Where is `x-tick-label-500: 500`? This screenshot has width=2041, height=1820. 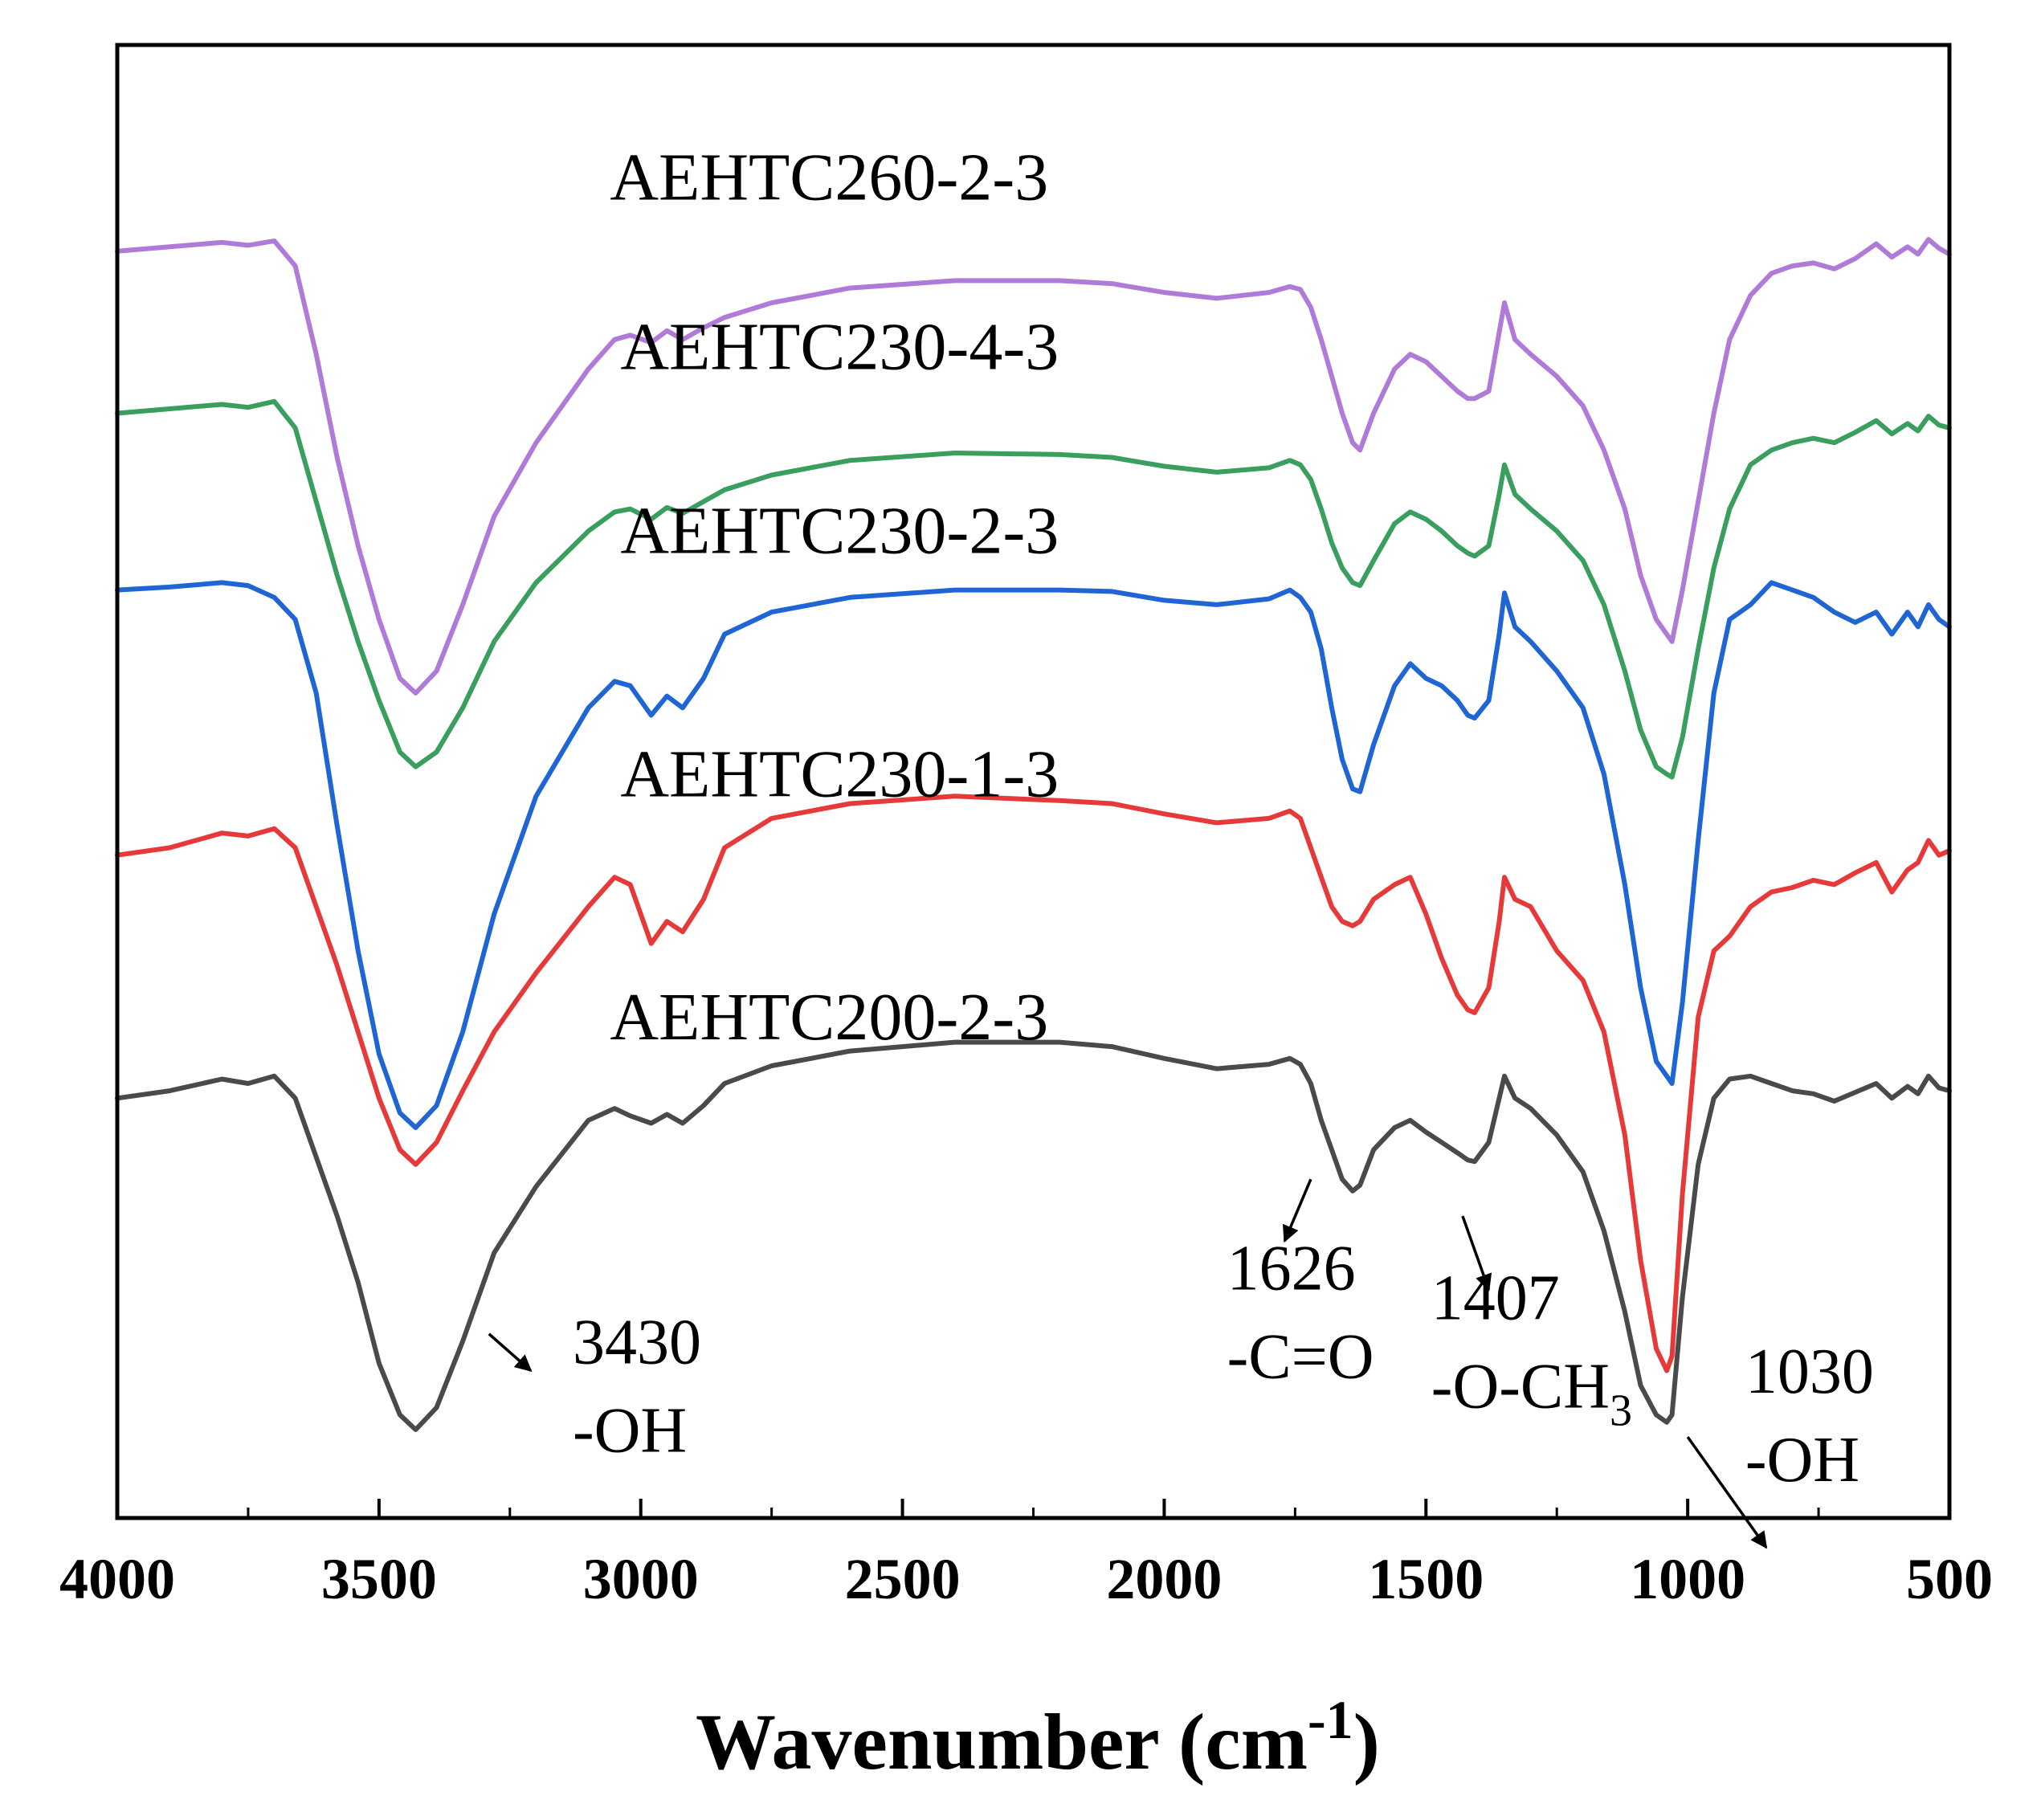
x-tick-label-500: 500 is located at coordinates (1949, 1579).